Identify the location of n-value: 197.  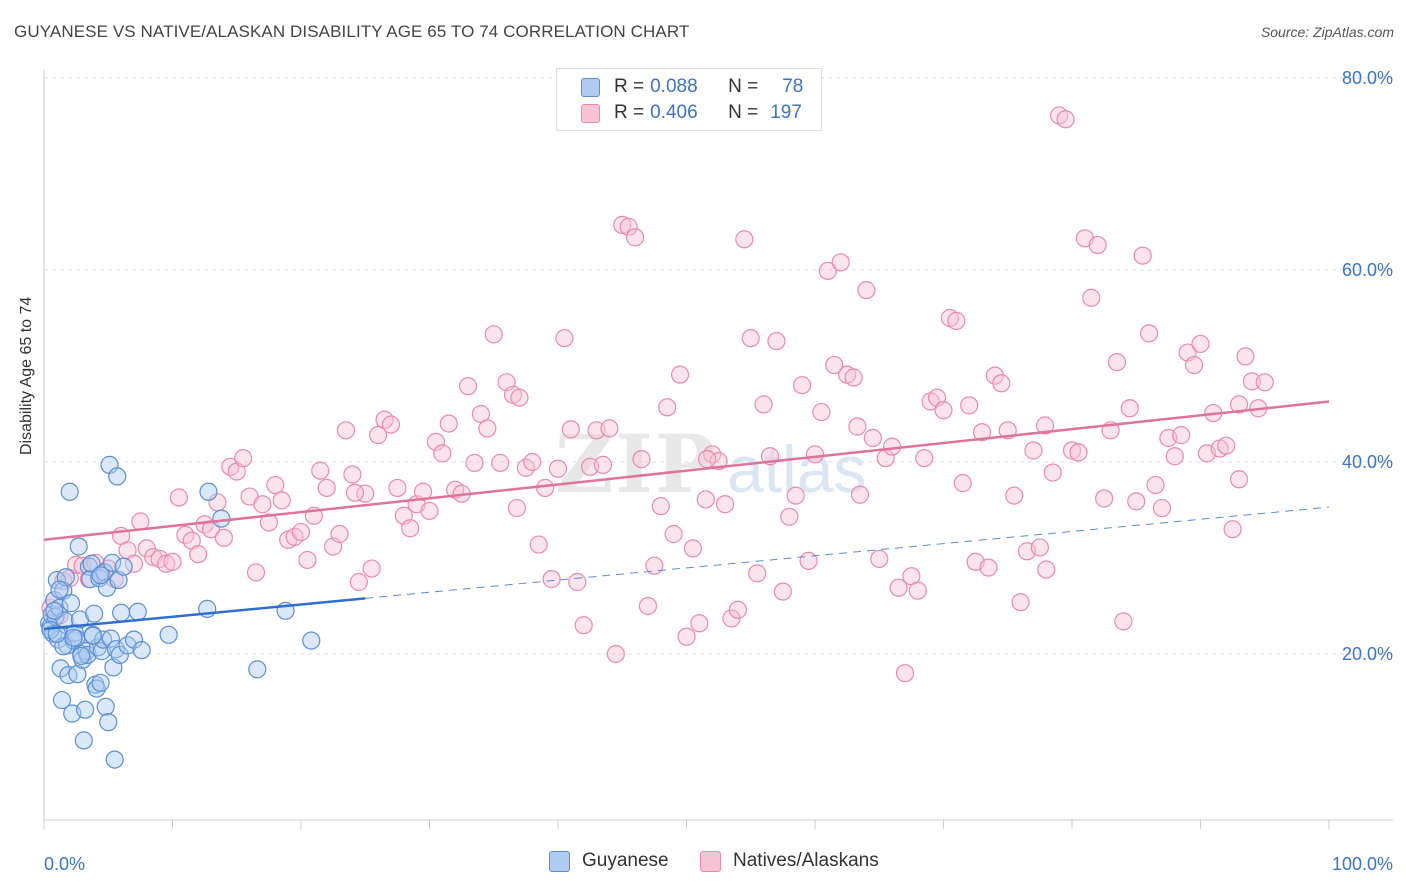
(786, 112).